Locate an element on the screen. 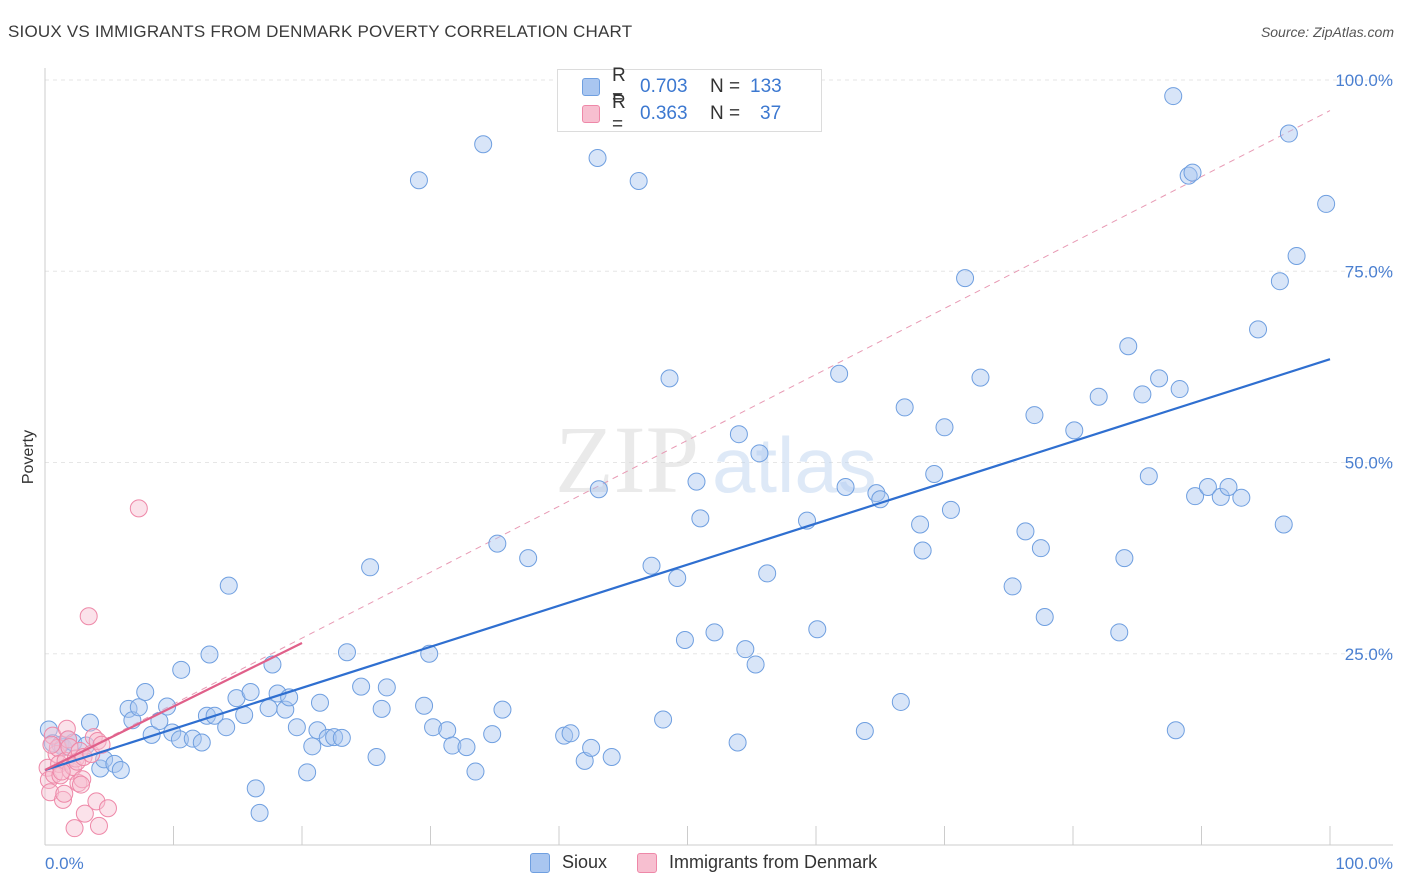 This screenshot has width=1406, height=892. y-tick-label: 75.0% is located at coordinates (1369, 271).